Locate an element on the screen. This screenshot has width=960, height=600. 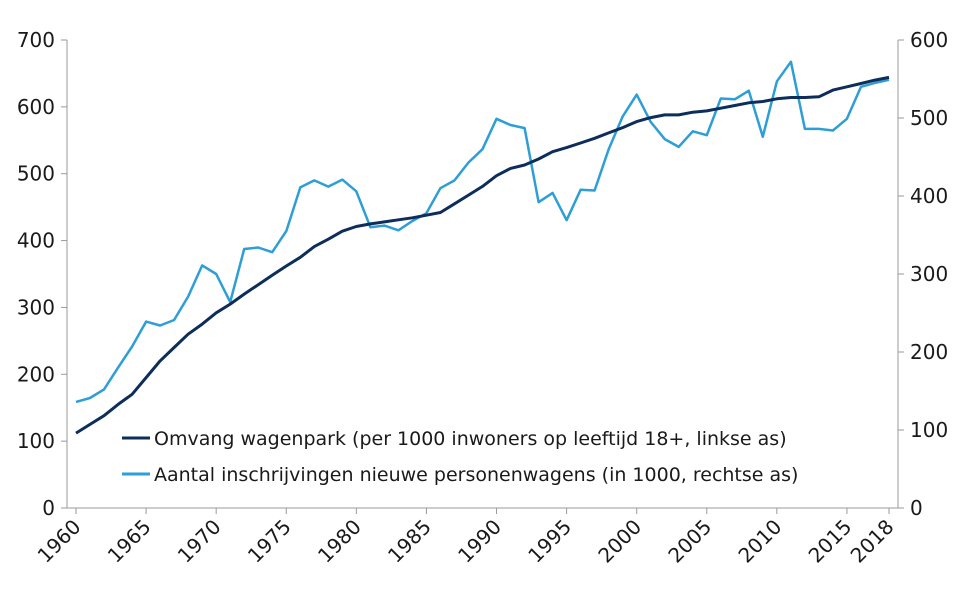
x-tick-label: 1995 is located at coordinates (549, 541).